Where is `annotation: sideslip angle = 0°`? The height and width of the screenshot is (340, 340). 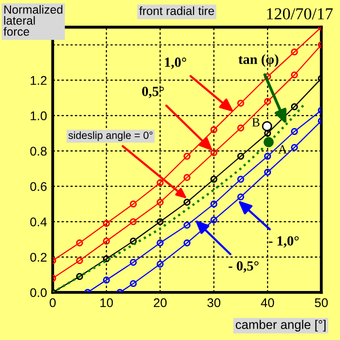
annotation: sideslip angle = 0° is located at coordinates (110, 136).